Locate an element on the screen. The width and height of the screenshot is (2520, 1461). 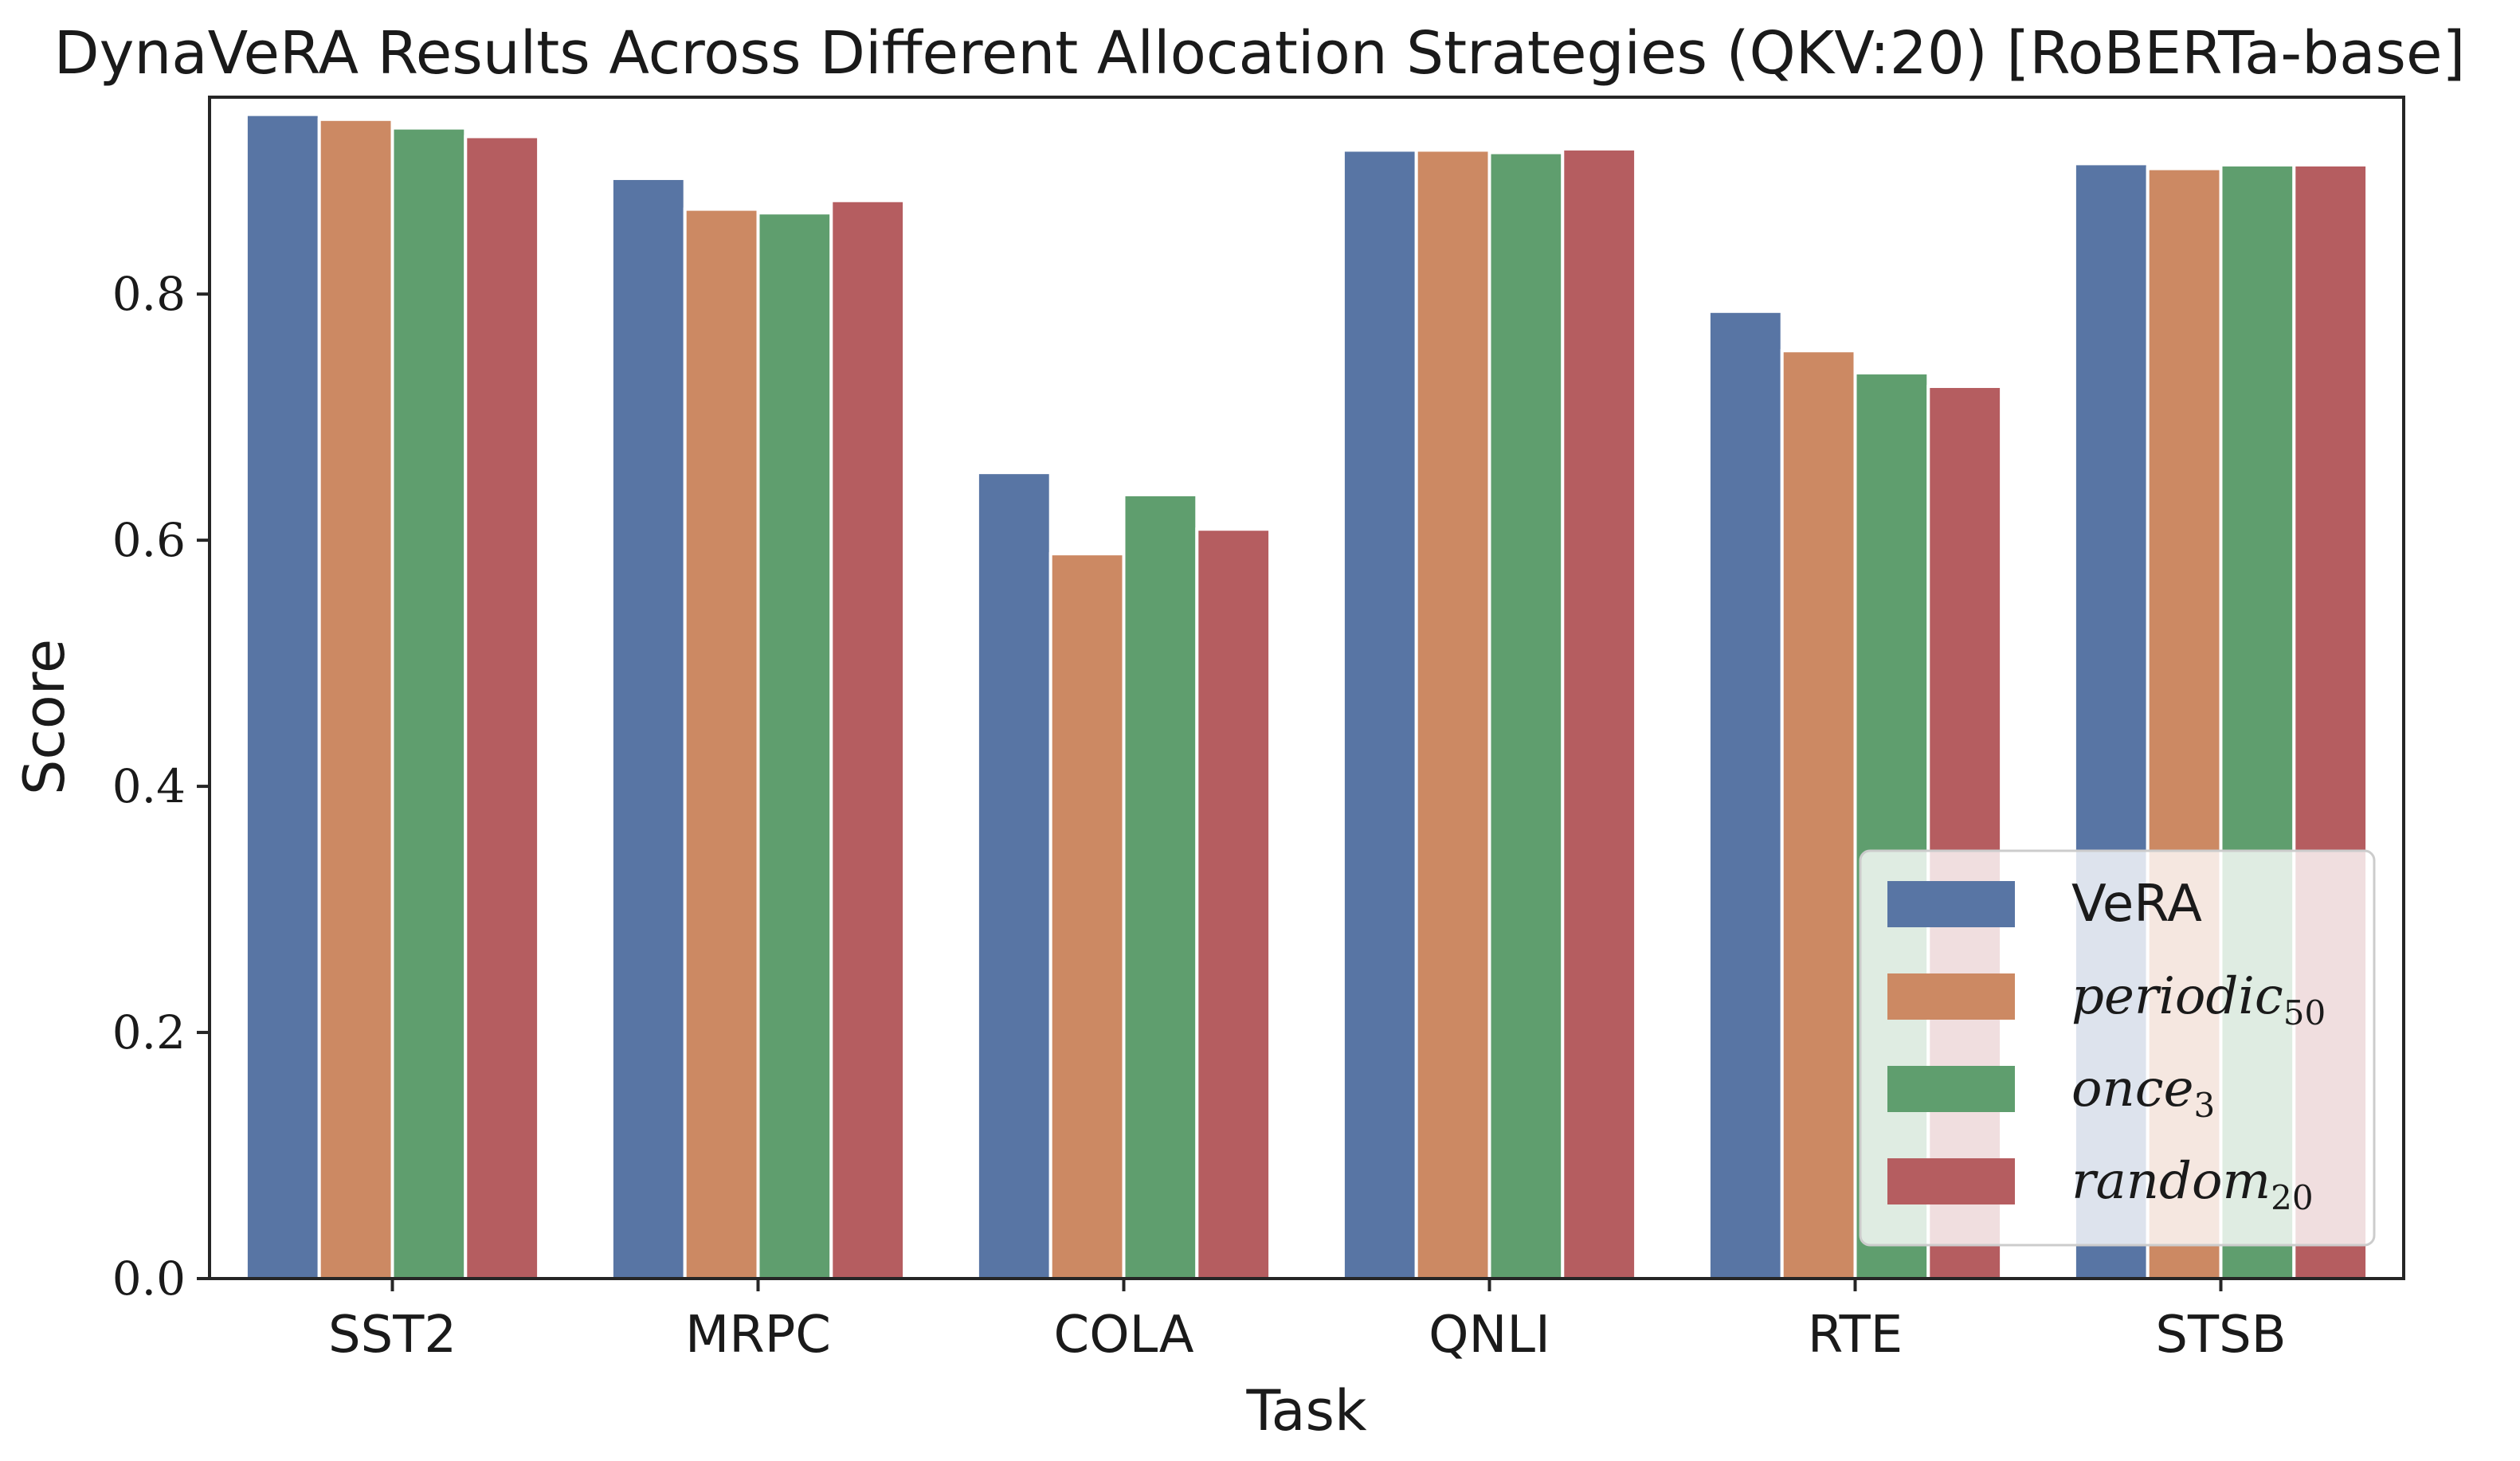
legend-label-vera: VeRA is located at coordinates (2136, 904).